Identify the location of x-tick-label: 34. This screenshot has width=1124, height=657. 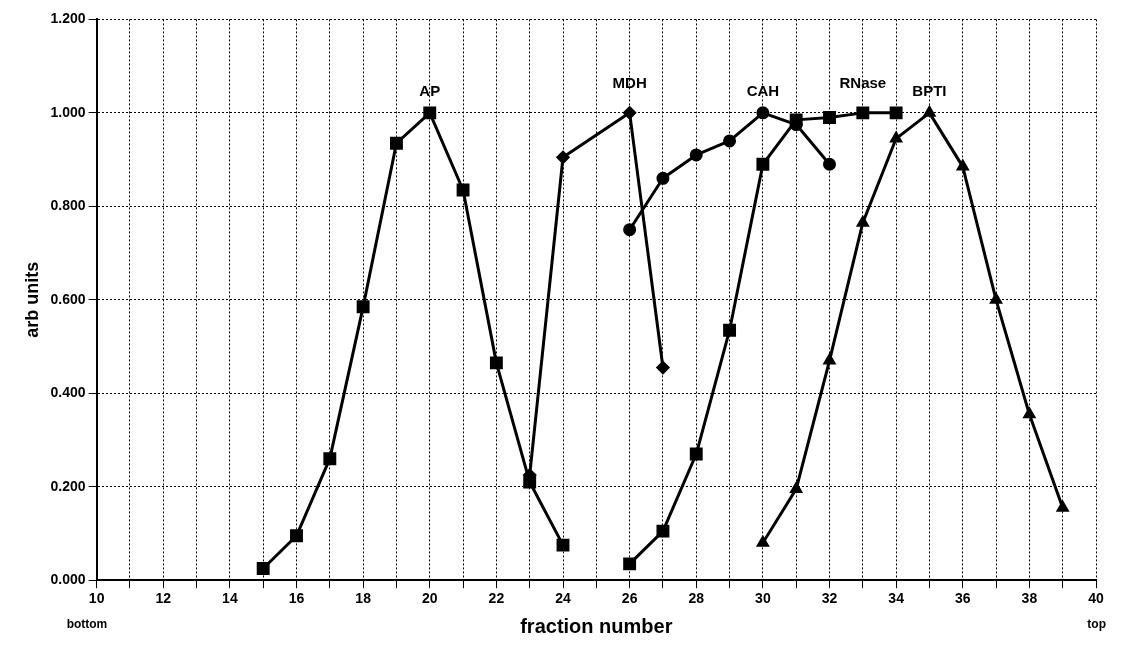
(896, 598).